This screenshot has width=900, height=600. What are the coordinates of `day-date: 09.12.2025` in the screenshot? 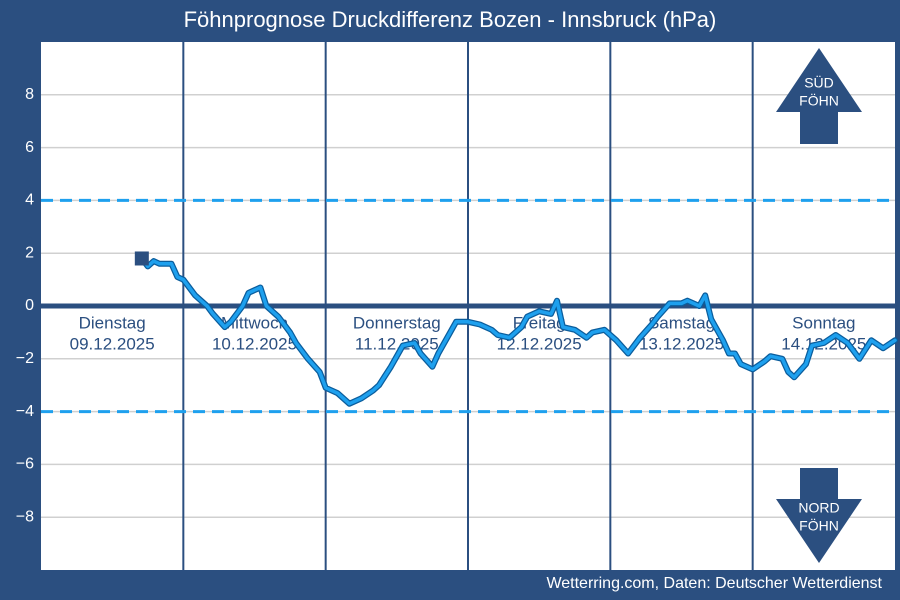 It's located at (112, 343).